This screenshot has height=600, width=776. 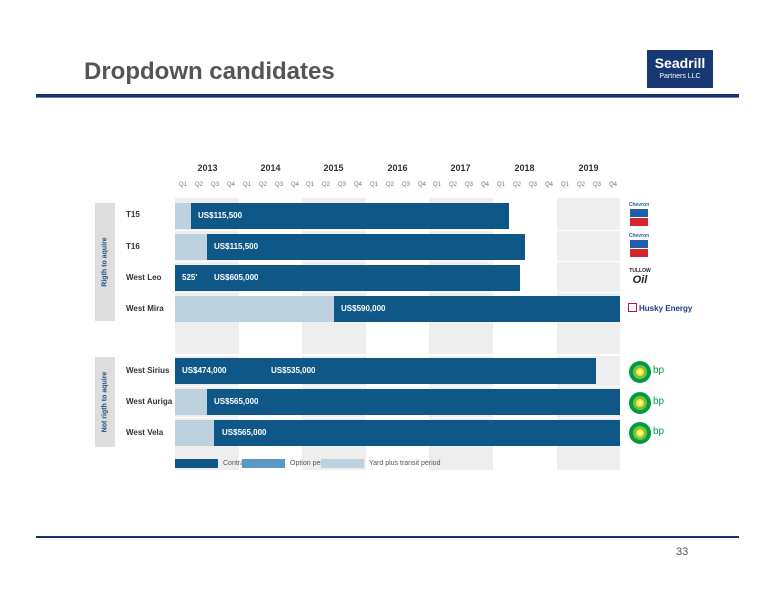 I want to click on rate-label-west-sirius-b: US$535,000, so click(x=293, y=370).